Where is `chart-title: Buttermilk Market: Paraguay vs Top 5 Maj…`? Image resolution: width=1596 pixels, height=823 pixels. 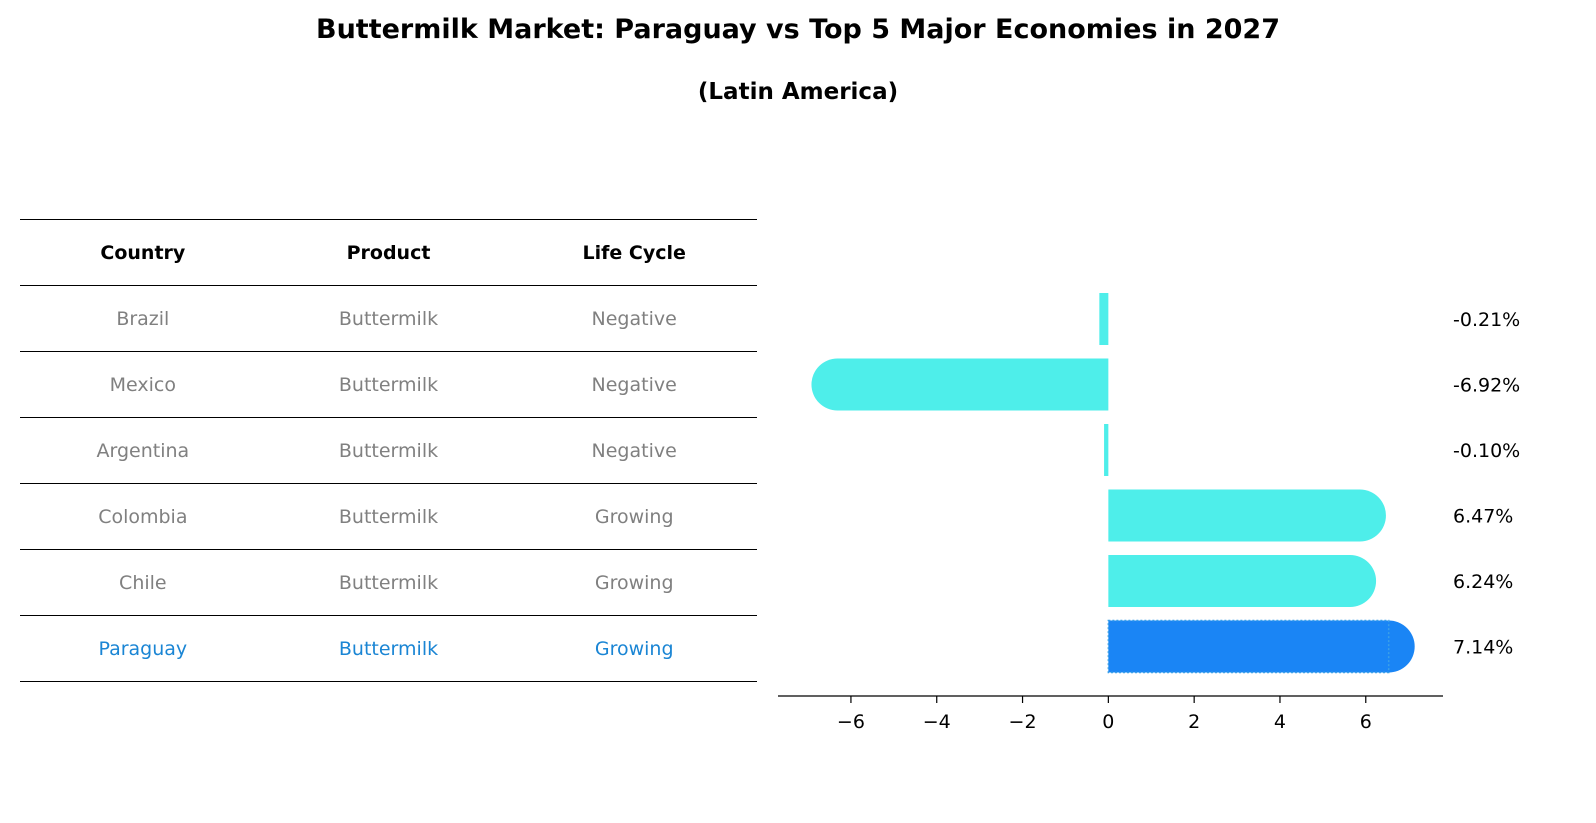
chart-title: Buttermilk Market: Paraguay vs Top 5 Maj… is located at coordinates (798, 29).